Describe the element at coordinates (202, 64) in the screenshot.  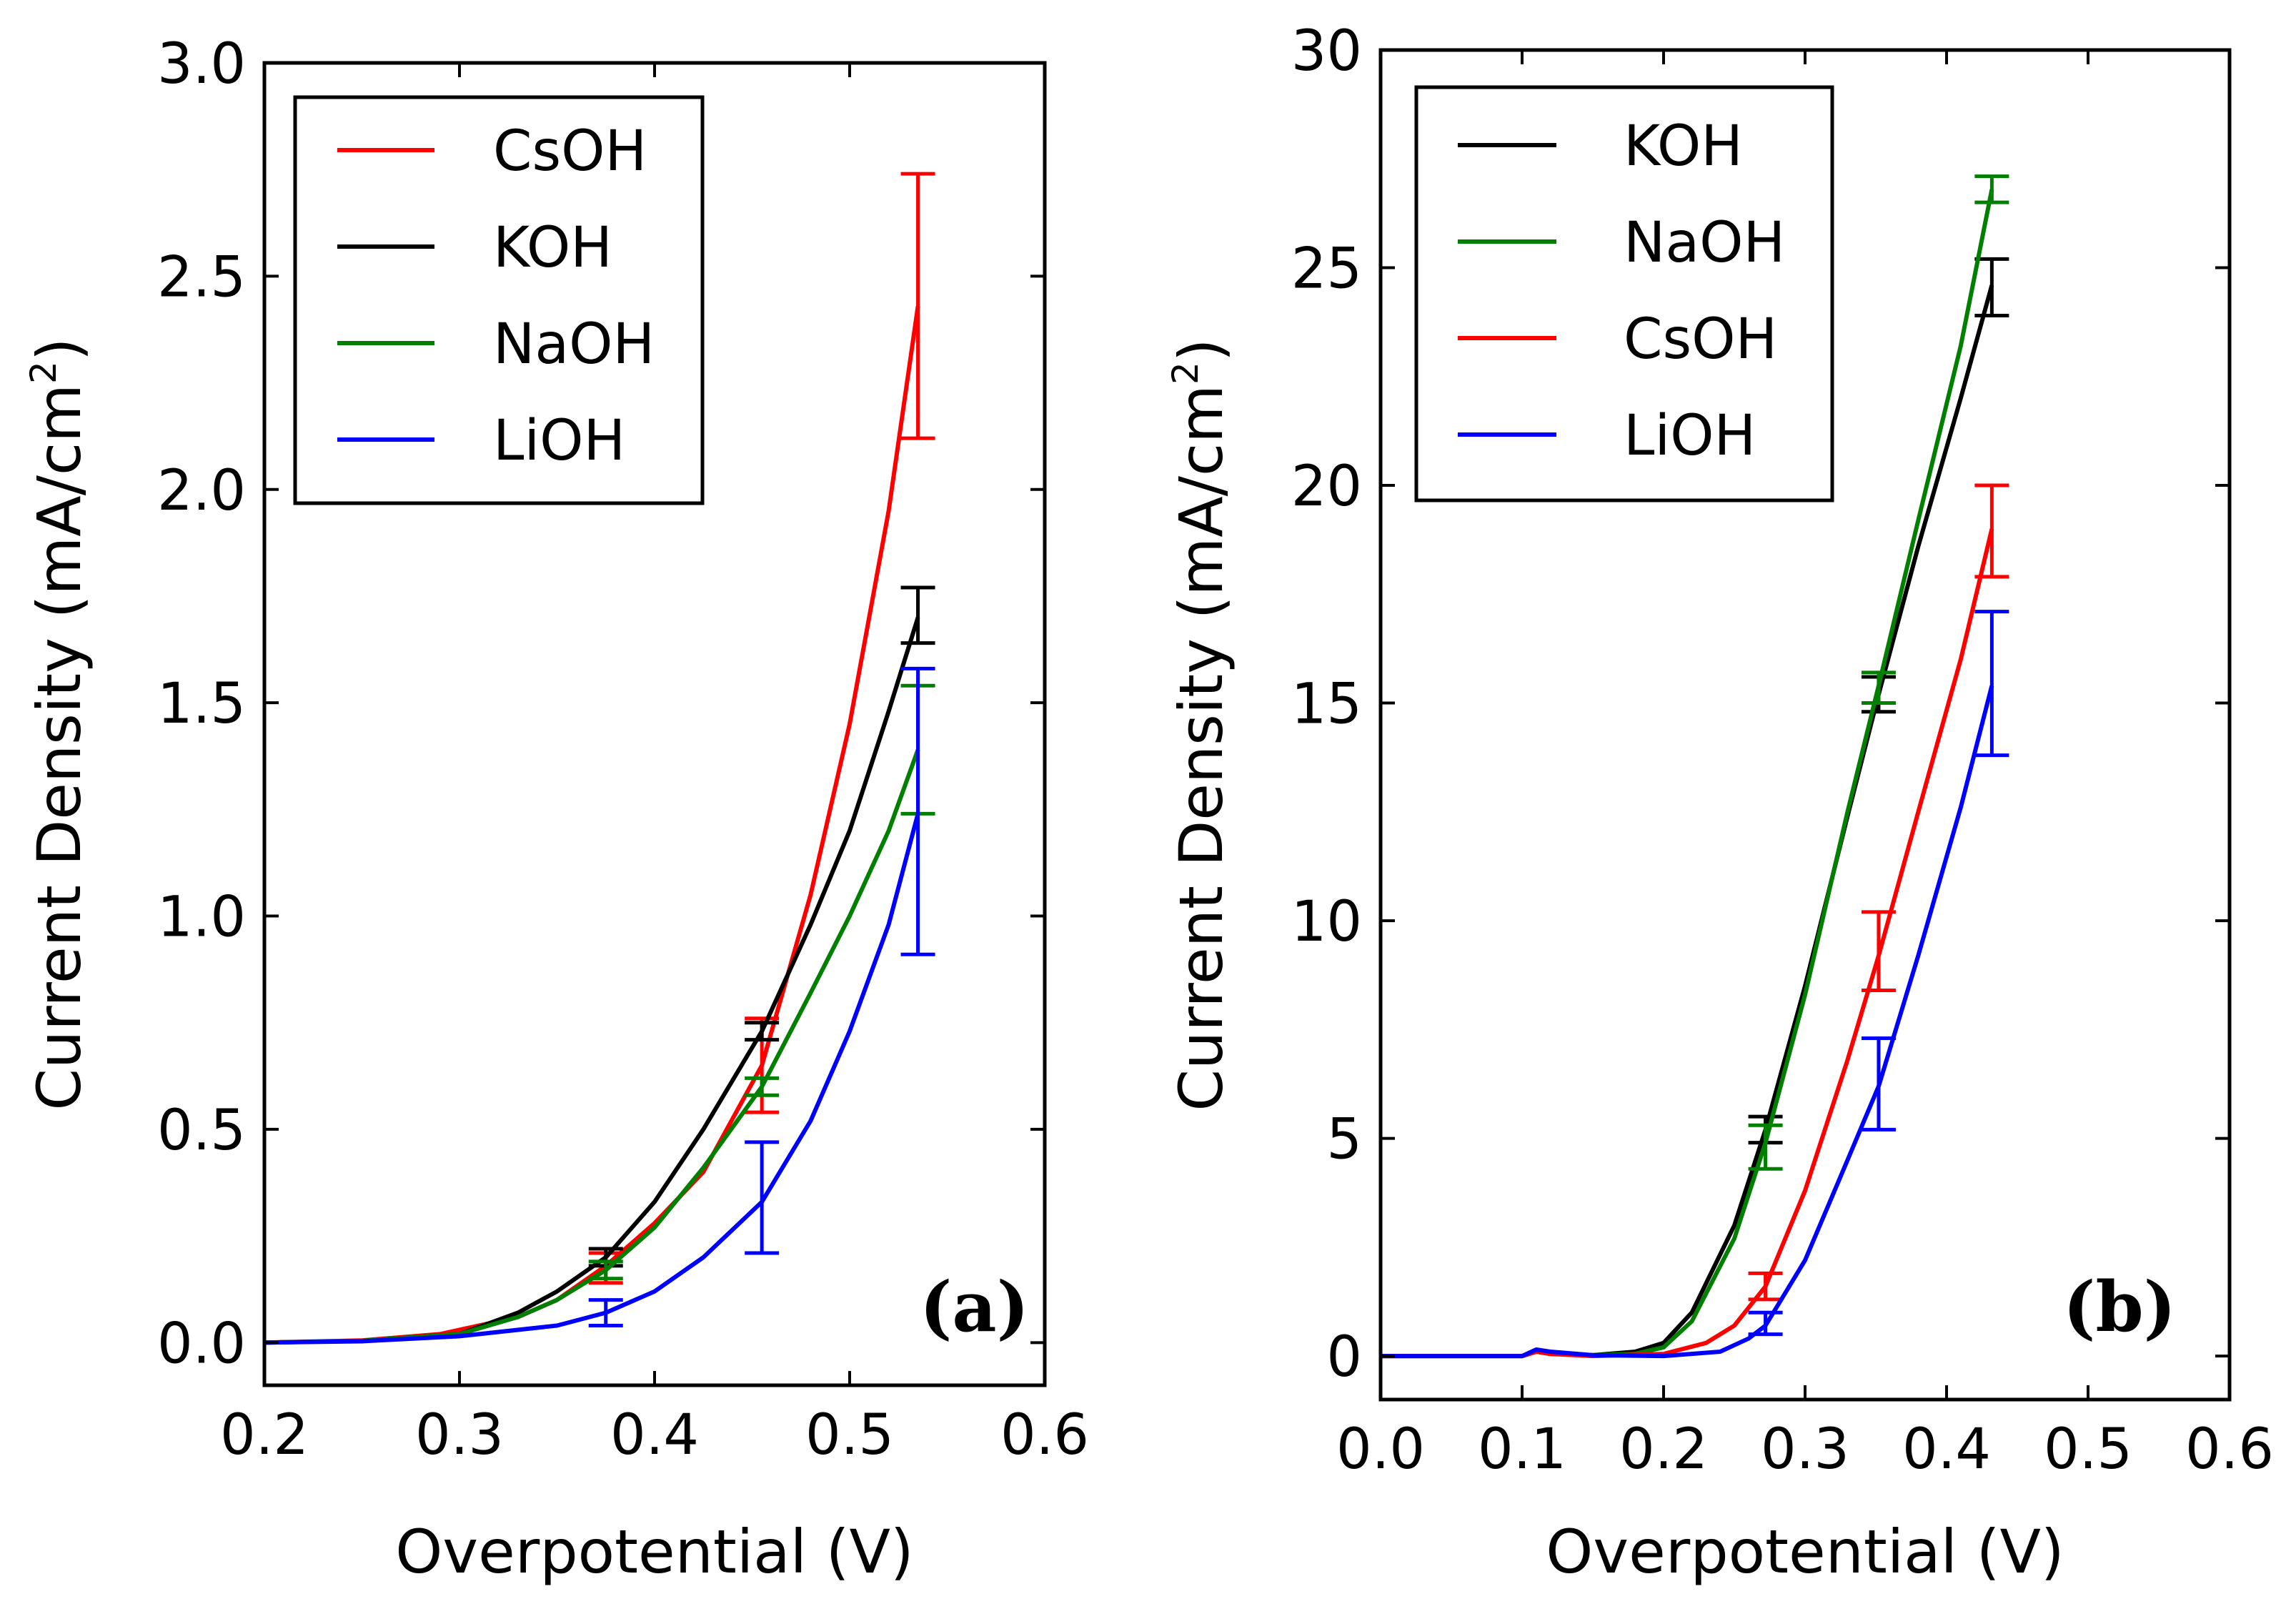
I see `y-tick-label: 3.0` at that location.